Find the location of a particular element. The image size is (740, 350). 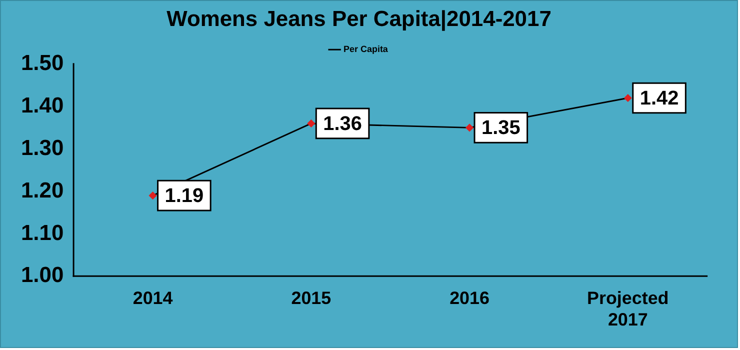

y-tick-label: 1.50 is located at coordinates (42, 63).